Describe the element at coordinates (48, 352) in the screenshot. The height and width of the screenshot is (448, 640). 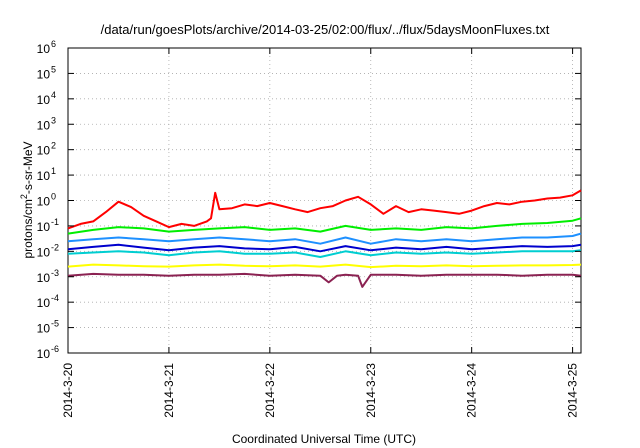
I see `y-tick-label: 10⁻⁶` at that location.